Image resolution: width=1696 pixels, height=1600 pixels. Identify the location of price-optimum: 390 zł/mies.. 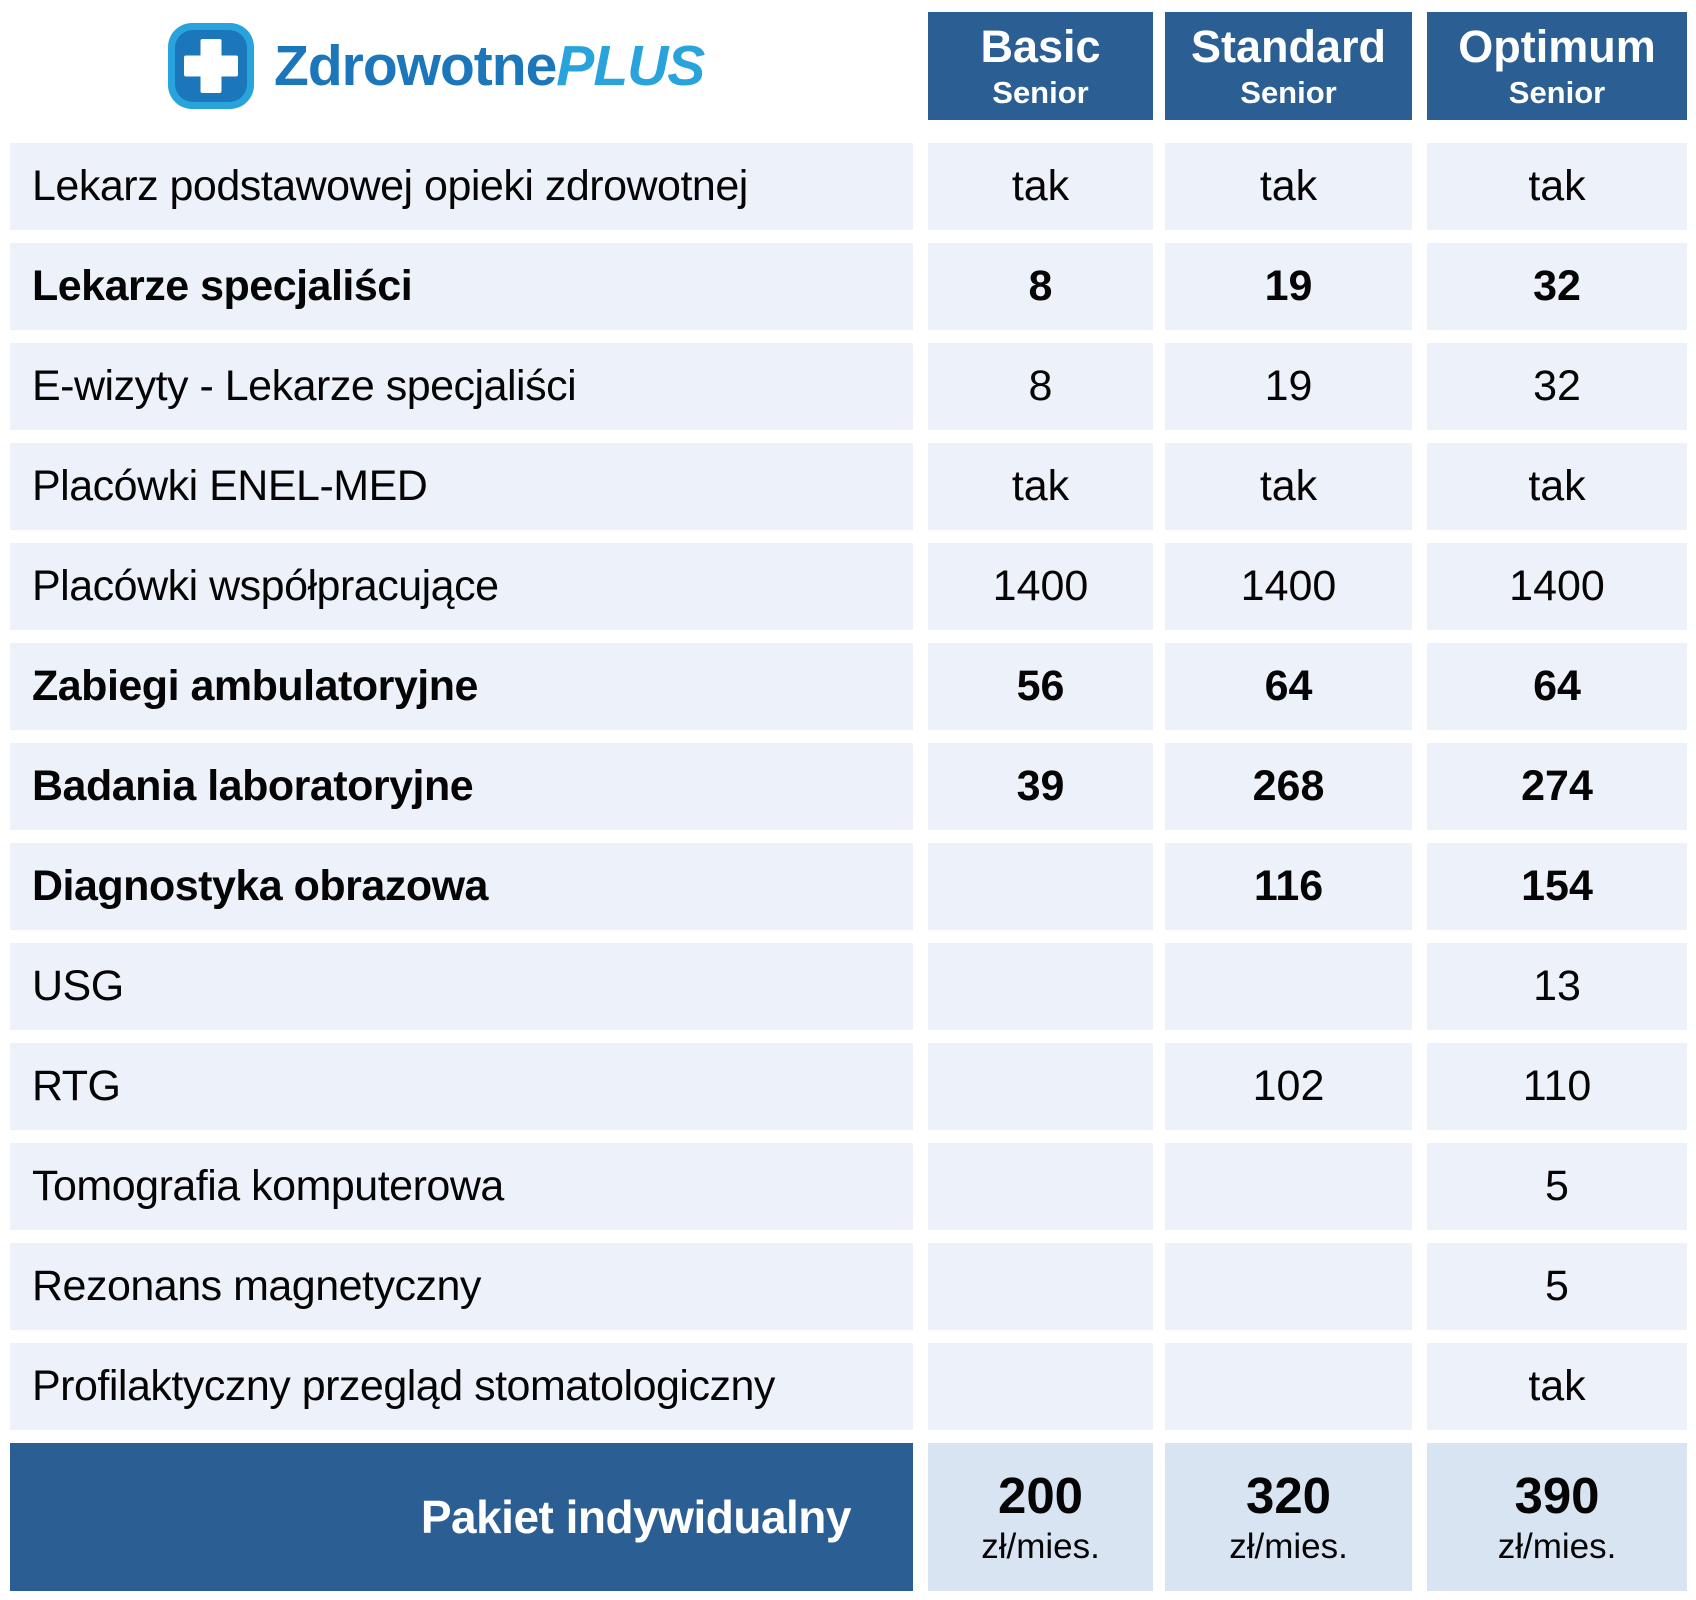
(1557, 1517).